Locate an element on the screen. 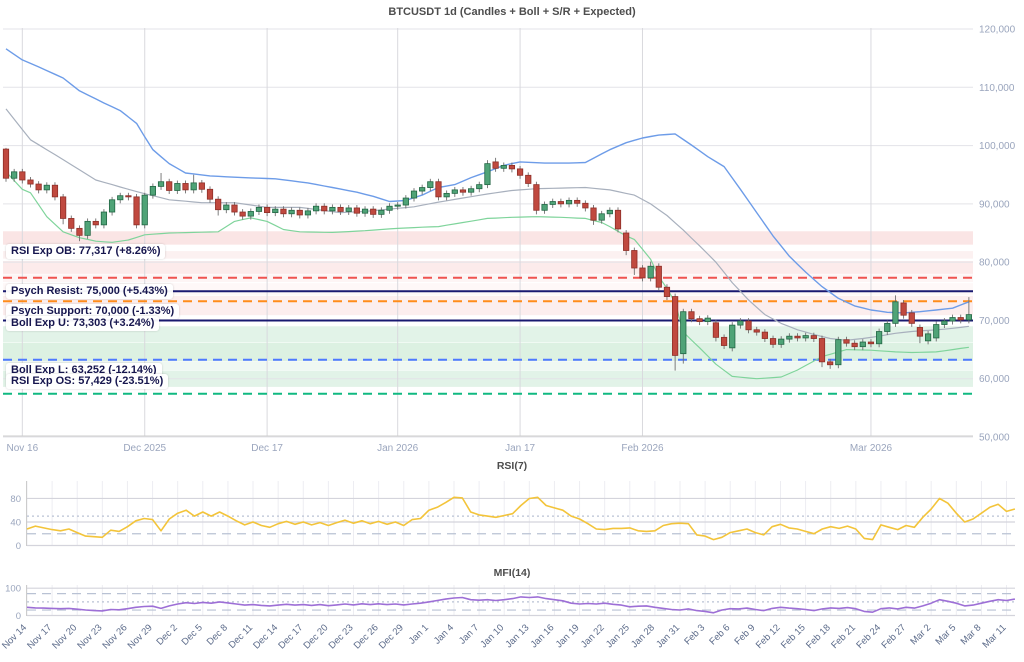 The width and height of the screenshot is (1024, 662). rsi-exp-os-label: RSI Exp OS: 57,429 (-23.51%) is located at coordinates (87, 381).